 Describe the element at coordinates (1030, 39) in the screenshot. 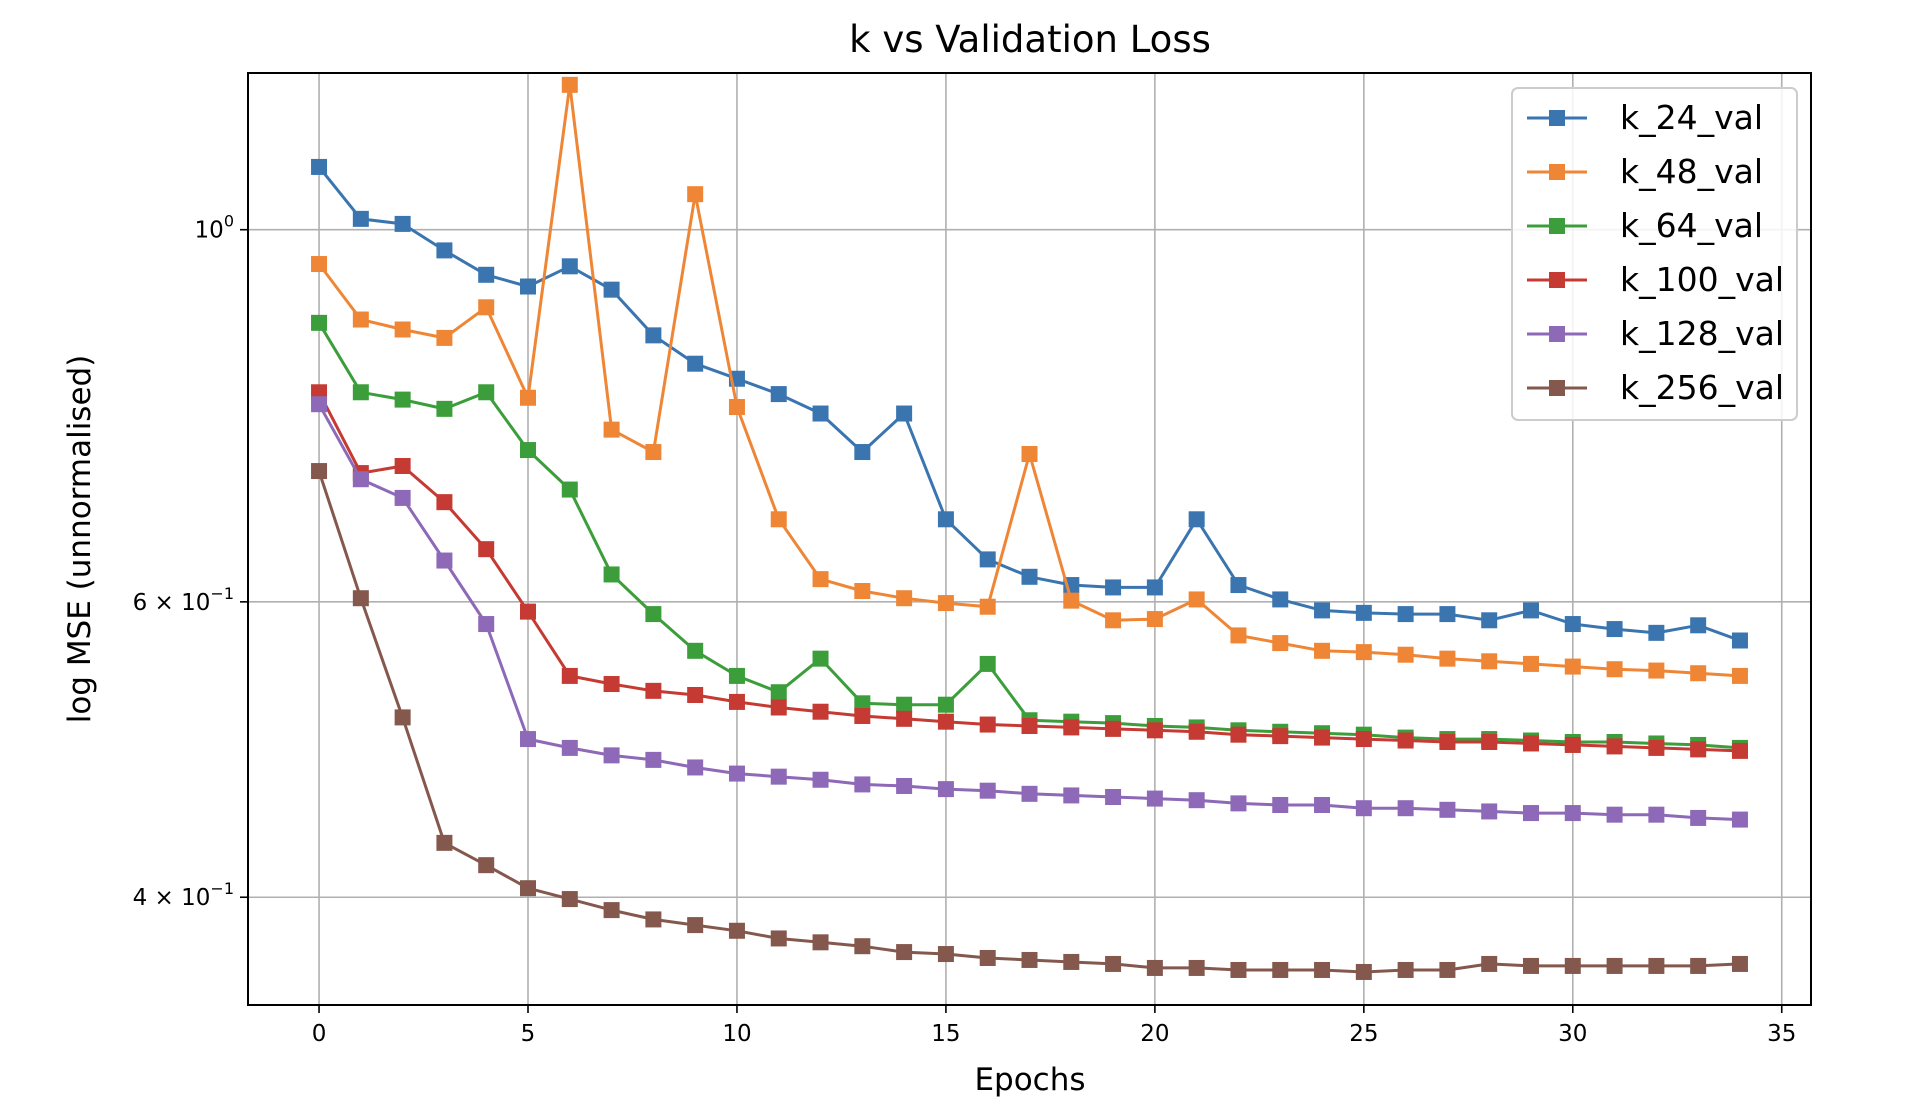

I see `chart-title: k vs Validation Loss` at that location.